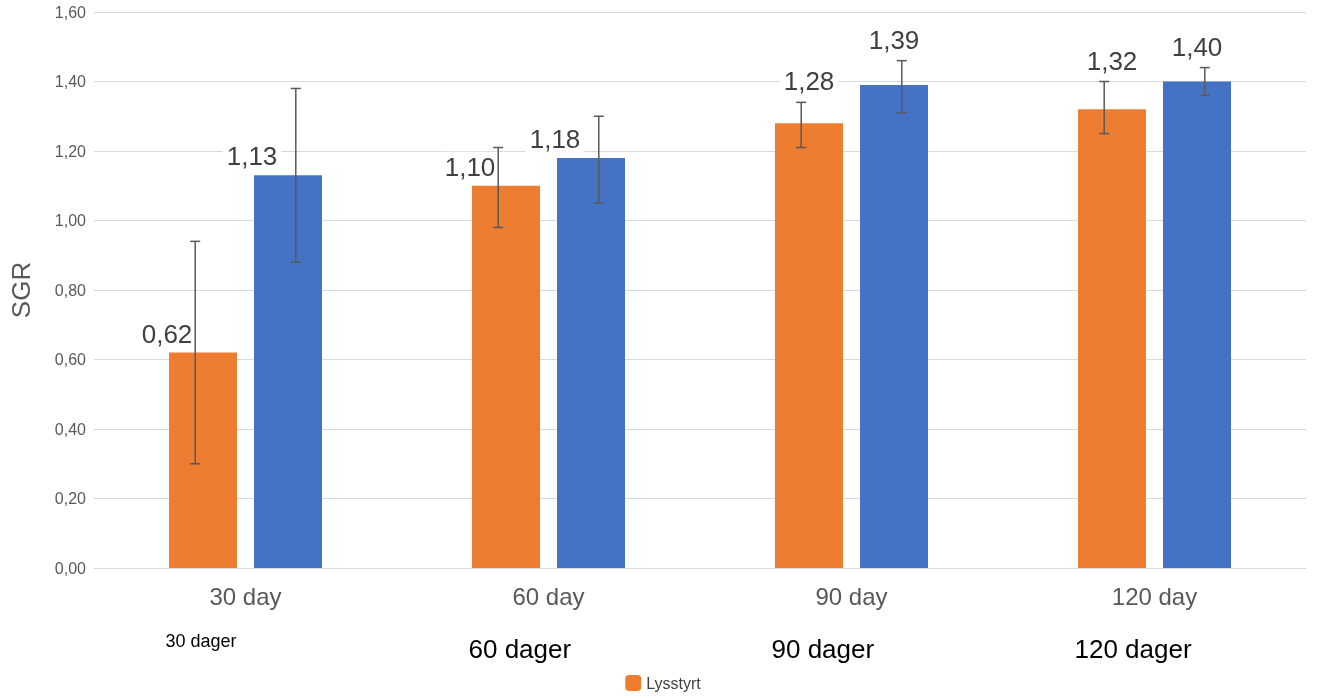 Image resolution: width=1326 pixels, height=698 pixels. What do you see at coordinates (555, 138) in the screenshot?
I see `data-label: 1,18` at bounding box center [555, 138].